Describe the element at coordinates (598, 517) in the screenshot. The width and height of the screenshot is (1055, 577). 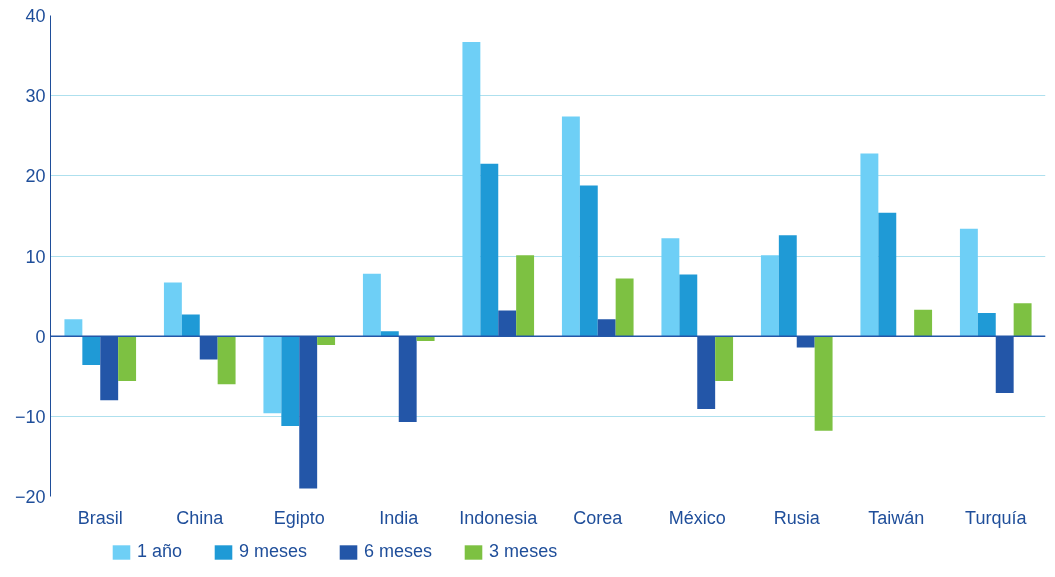
I see `x-tick-label: Corea` at that location.